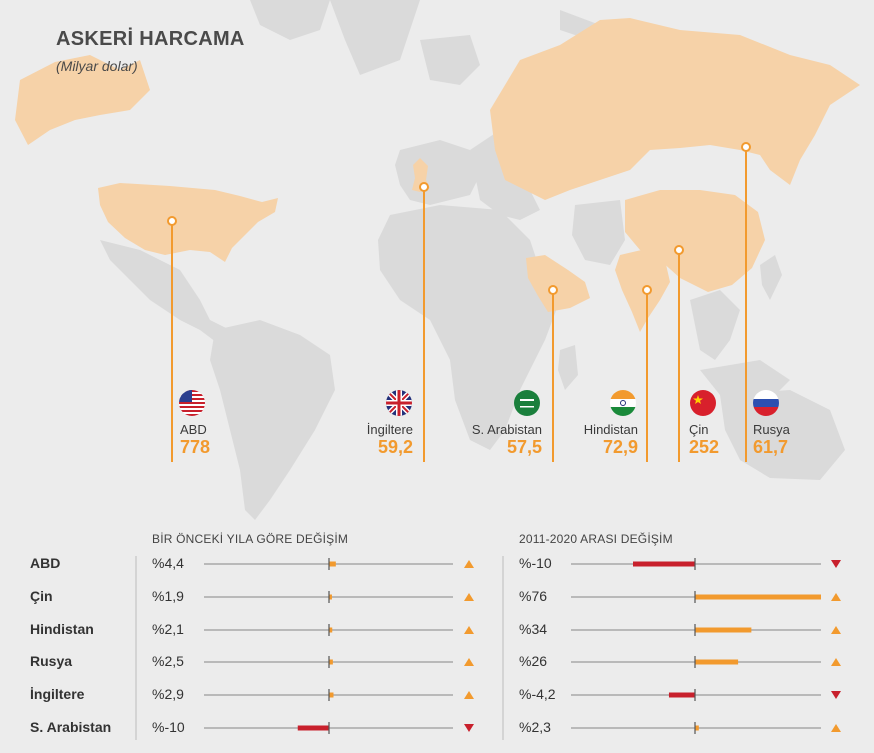  Describe the element at coordinates (168, 661) in the screenshot. I see `pct-label: %2,5` at that location.